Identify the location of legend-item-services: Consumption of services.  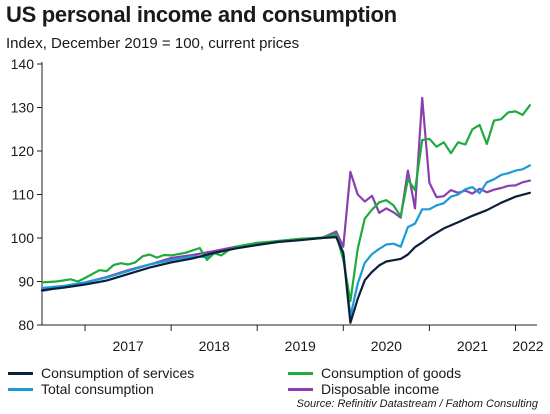
(101, 373).